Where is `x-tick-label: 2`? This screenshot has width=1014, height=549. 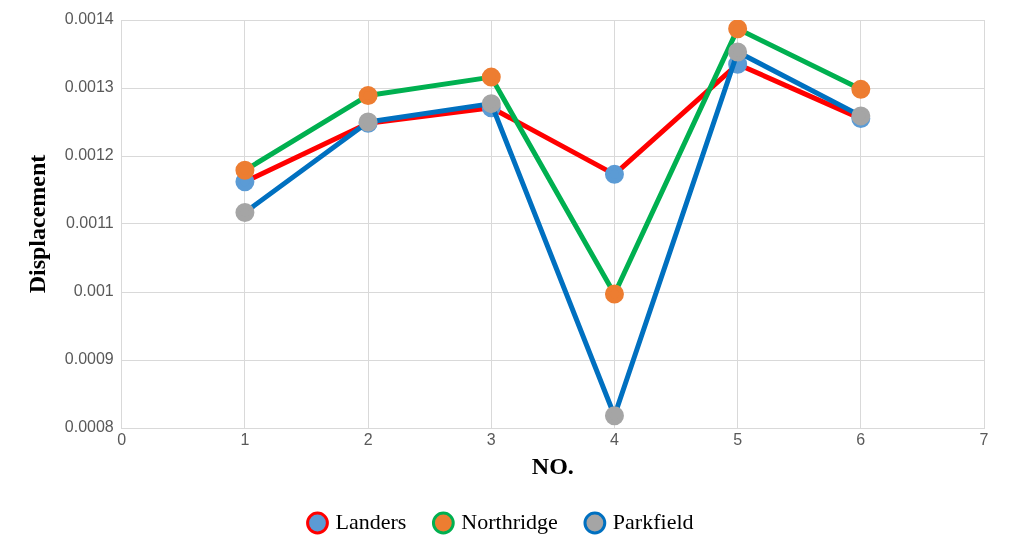 x-tick-label: 2 is located at coordinates (368, 440).